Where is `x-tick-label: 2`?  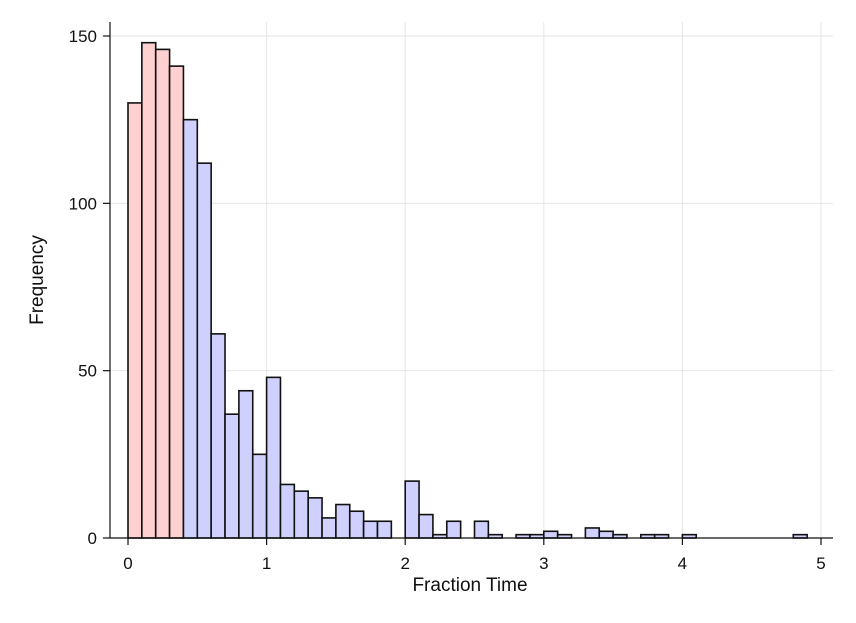 x-tick-label: 2 is located at coordinates (404, 563).